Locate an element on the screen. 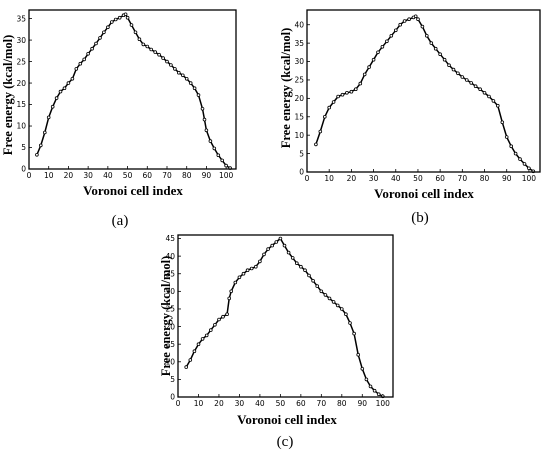  panel-c-xtick-label: 100 is located at coordinates (383, 403).